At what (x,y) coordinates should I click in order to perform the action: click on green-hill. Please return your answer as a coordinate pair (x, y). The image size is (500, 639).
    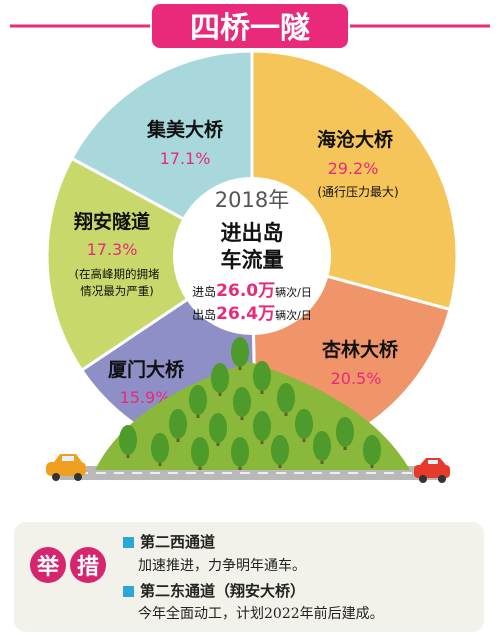
    Looking at the image, I should click on (252, 416).